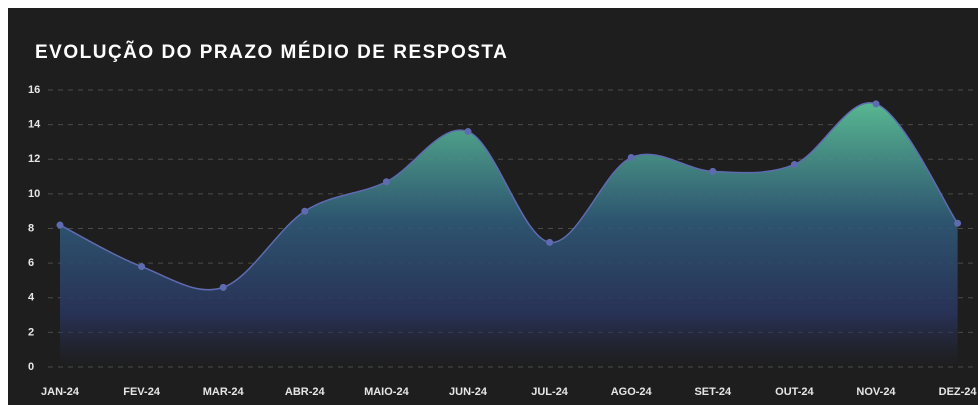 This screenshot has height=405, width=978. What do you see at coordinates (60, 392) in the screenshot?
I see `x-tick-label: JAN-24` at bounding box center [60, 392].